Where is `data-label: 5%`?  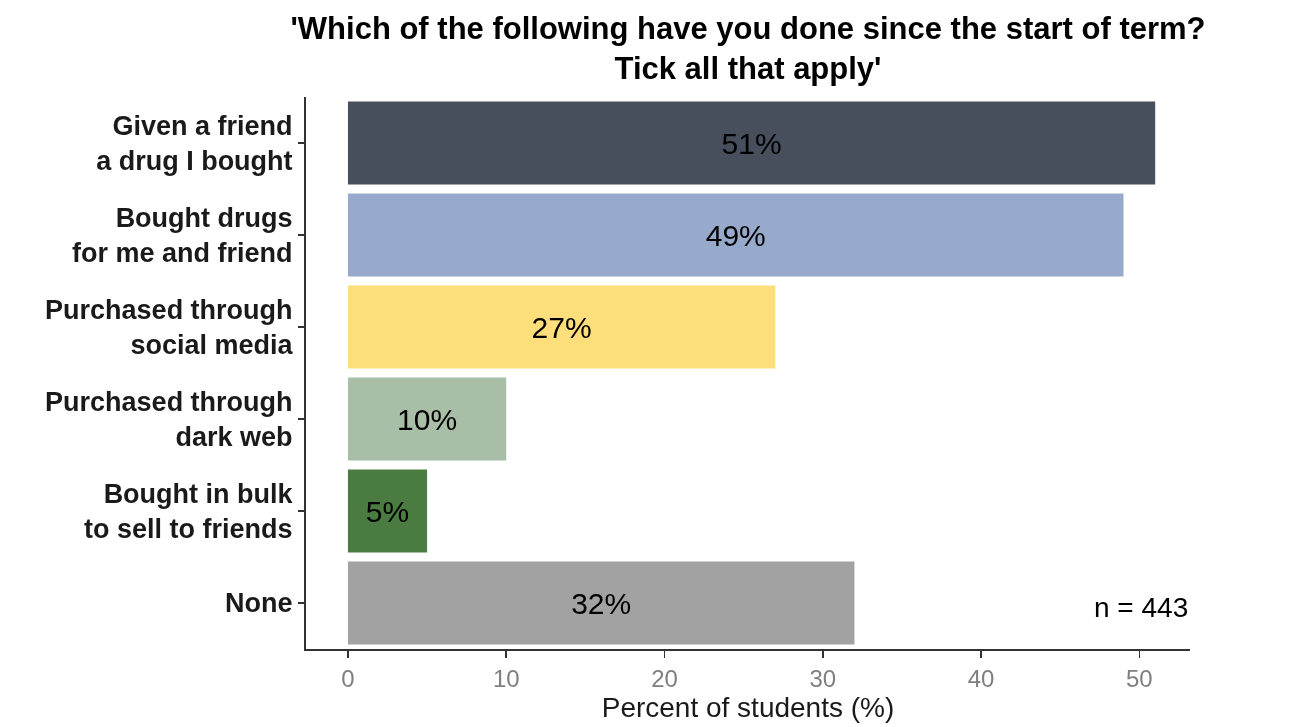
data-label: 5% is located at coordinates (387, 511).